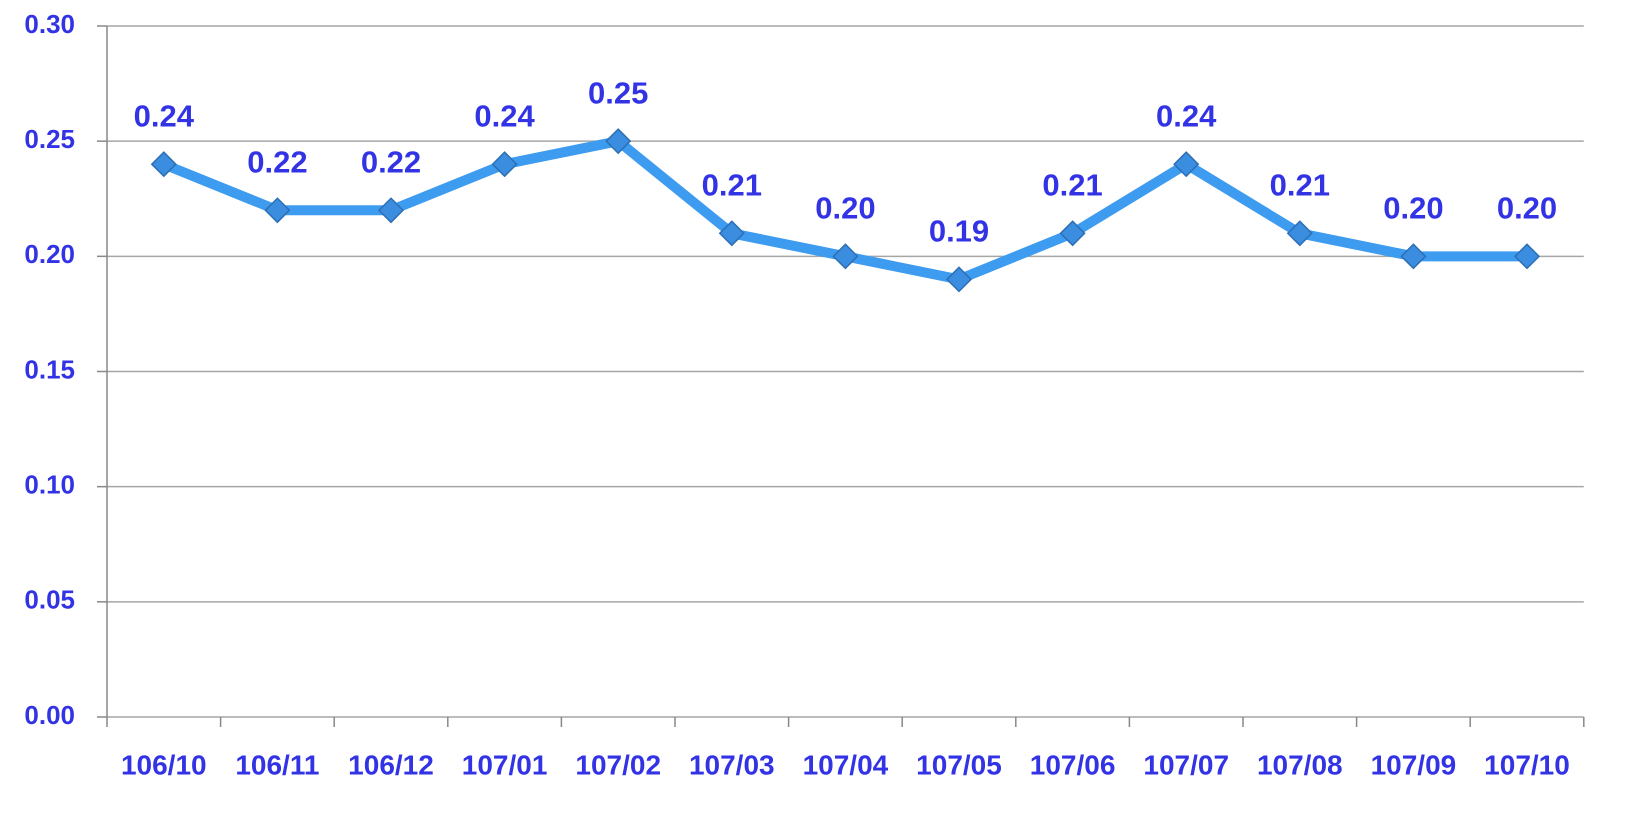  Describe the element at coordinates (277, 764) in the screenshot. I see `x-tick-label: 106/11` at that location.